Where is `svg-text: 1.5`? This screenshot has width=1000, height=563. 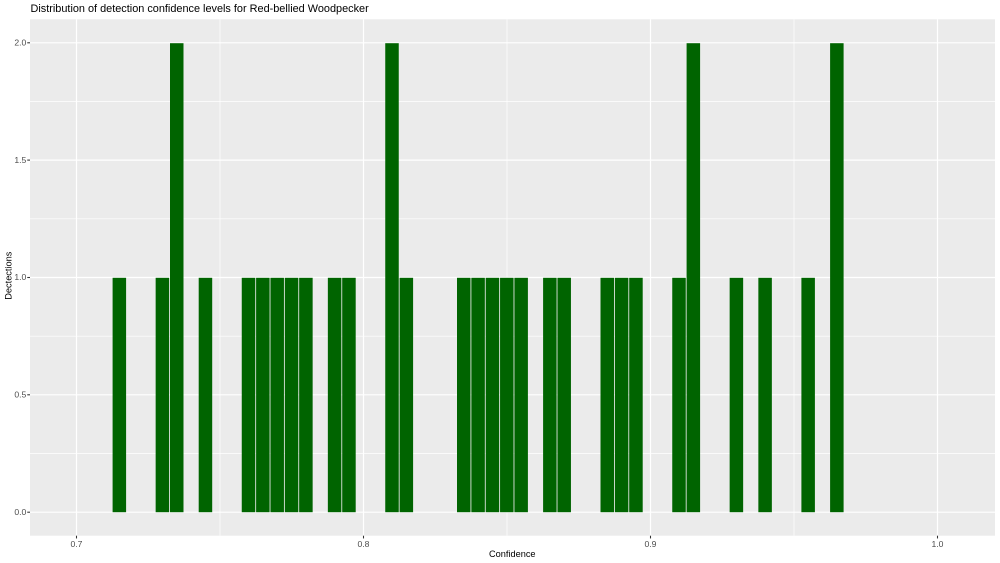
svg-text: 1.5 is located at coordinates (20, 160).